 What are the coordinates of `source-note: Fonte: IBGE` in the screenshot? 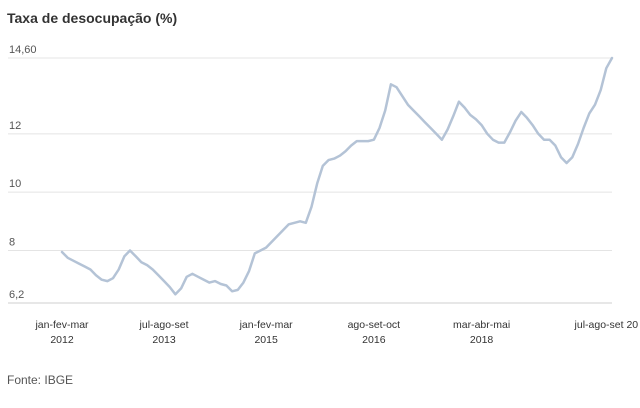 It's located at (40, 380).